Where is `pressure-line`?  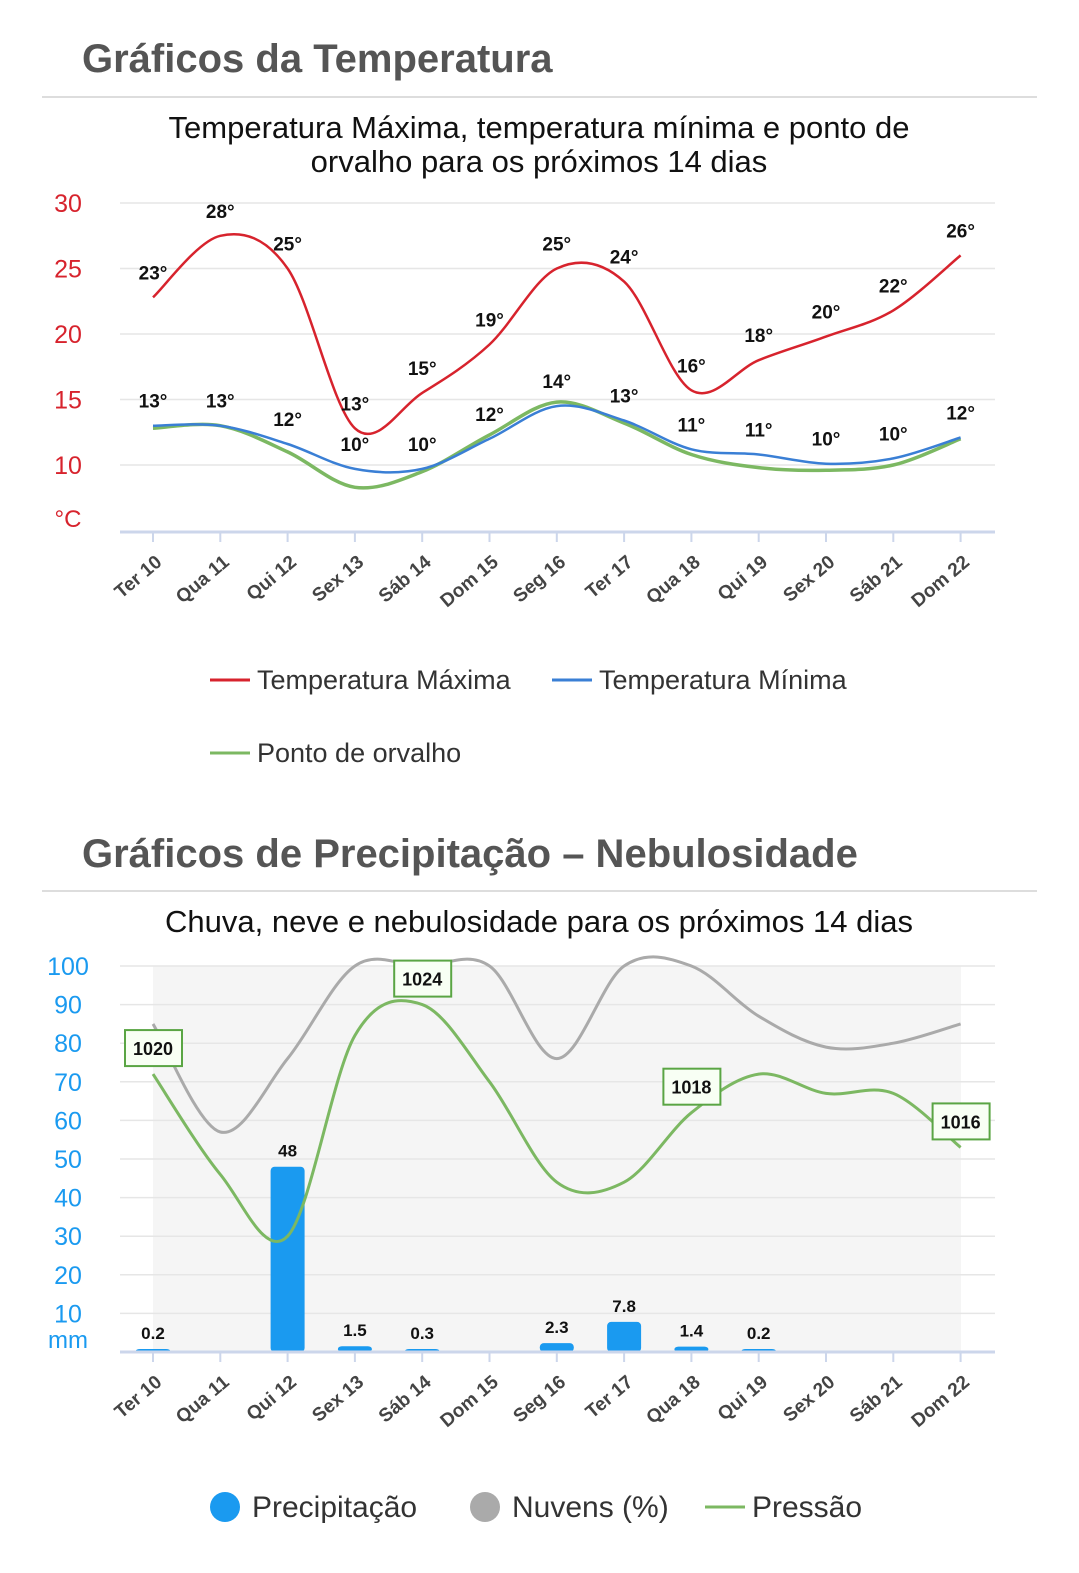
pressure-line is located at coordinates (556, 1121).